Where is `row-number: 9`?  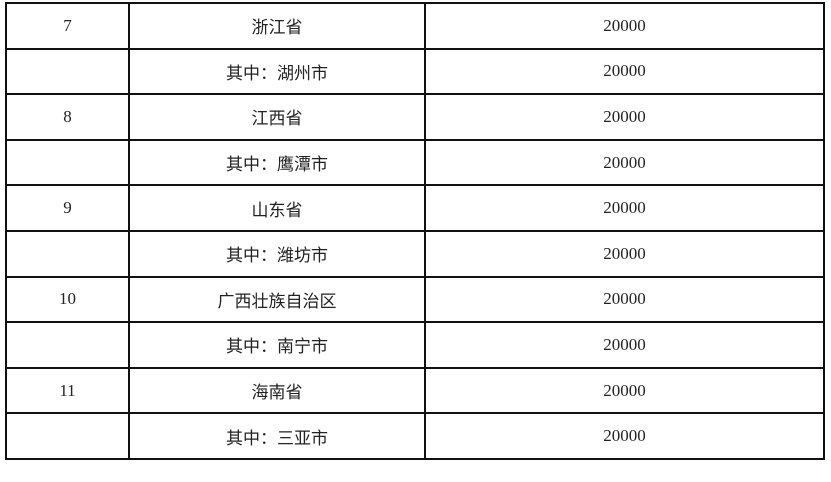 row-number: 9 is located at coordinates (67, 208).